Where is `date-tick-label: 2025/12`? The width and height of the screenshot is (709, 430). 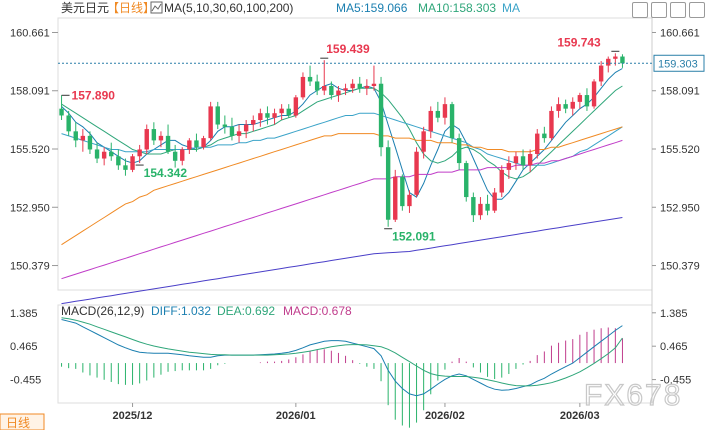 date-tick-label: 2025/12 is located at coordinates (133, 416).